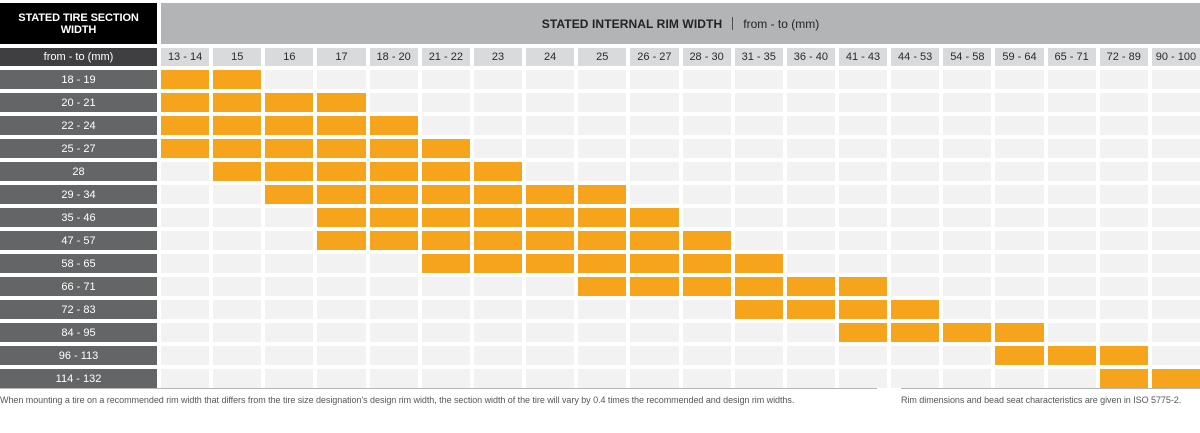 The height and width of the screenshot is (433, 1200). I want to click on tire-width-row-header: 18 - 19, so click(78, 79).